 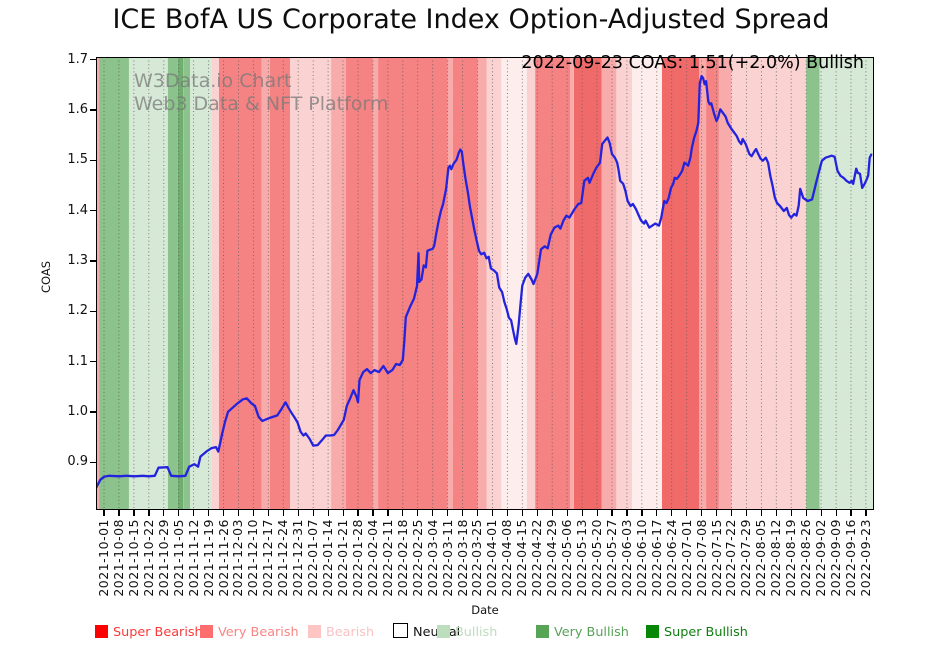 What do you see at coordinates (313, 558) in the screenshot?
I see `x-tick-label: 2022-01-07` at bounding box center [313, 558].